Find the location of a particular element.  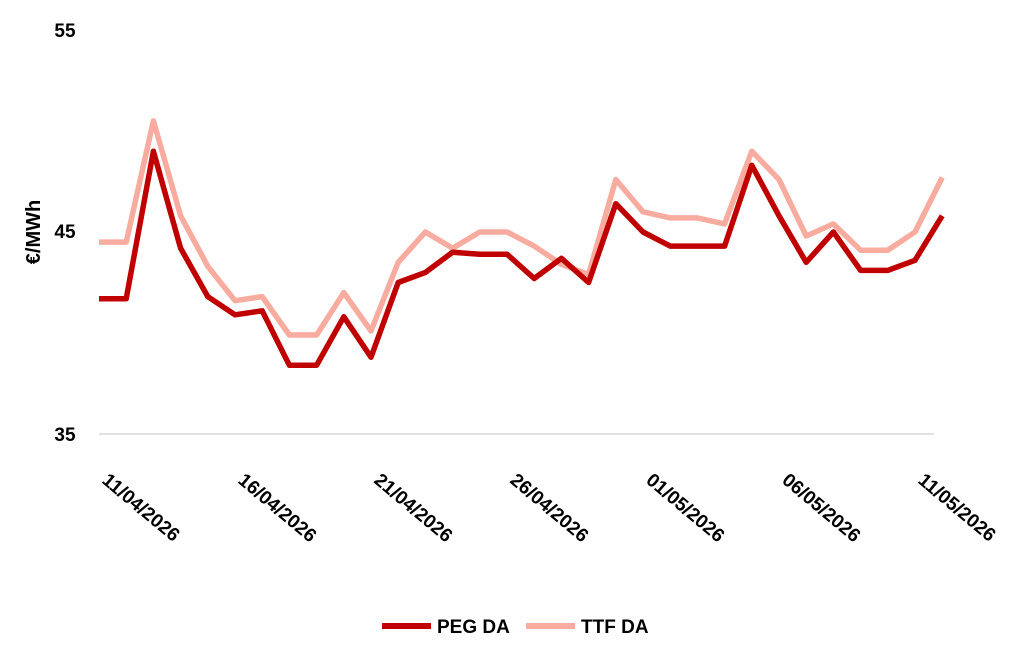

x-tick-label: 26/04/2026 is located at coordinates (549, 508).